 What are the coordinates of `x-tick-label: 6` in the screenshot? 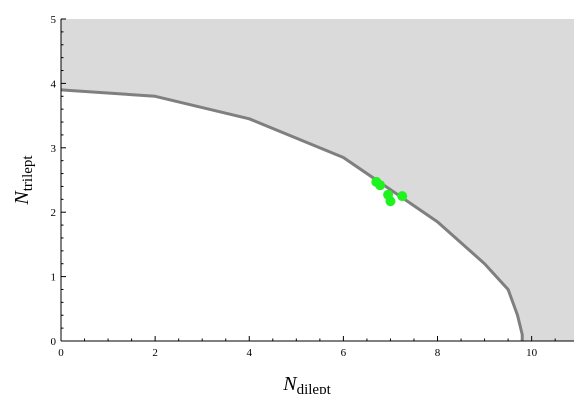 It's located at (344, 353).